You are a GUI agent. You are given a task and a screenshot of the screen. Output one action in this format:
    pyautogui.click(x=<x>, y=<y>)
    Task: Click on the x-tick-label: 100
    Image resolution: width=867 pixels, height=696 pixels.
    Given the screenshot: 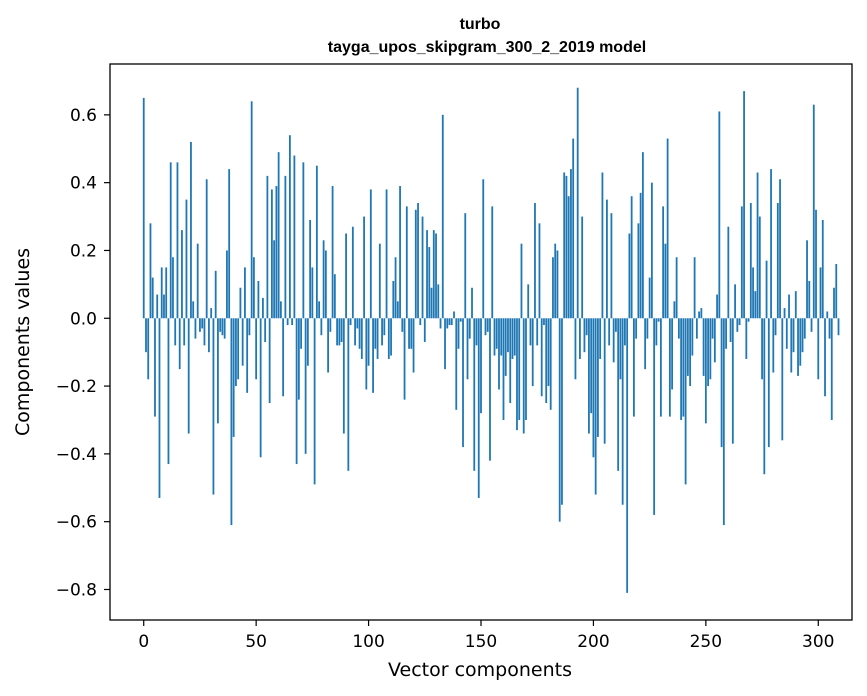 What is the action you would take?
    pyautogui.click(x=368, y=642)
    